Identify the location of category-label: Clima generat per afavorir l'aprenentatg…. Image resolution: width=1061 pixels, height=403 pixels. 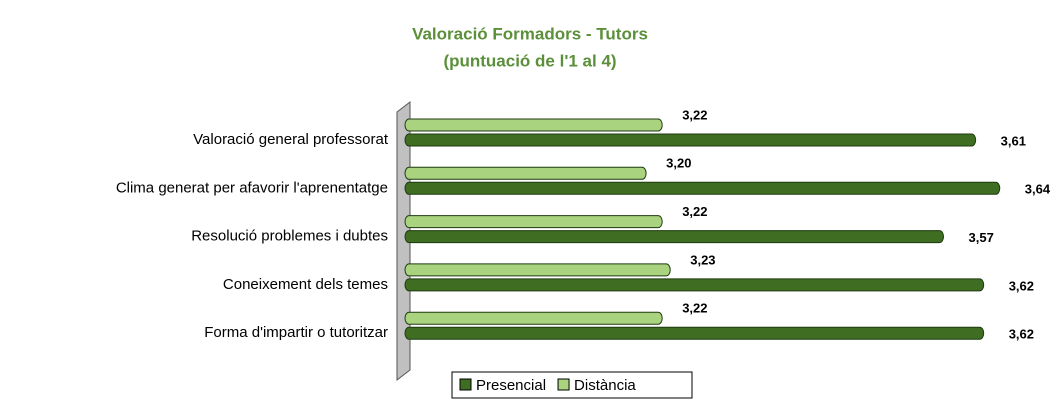
(252, 187).